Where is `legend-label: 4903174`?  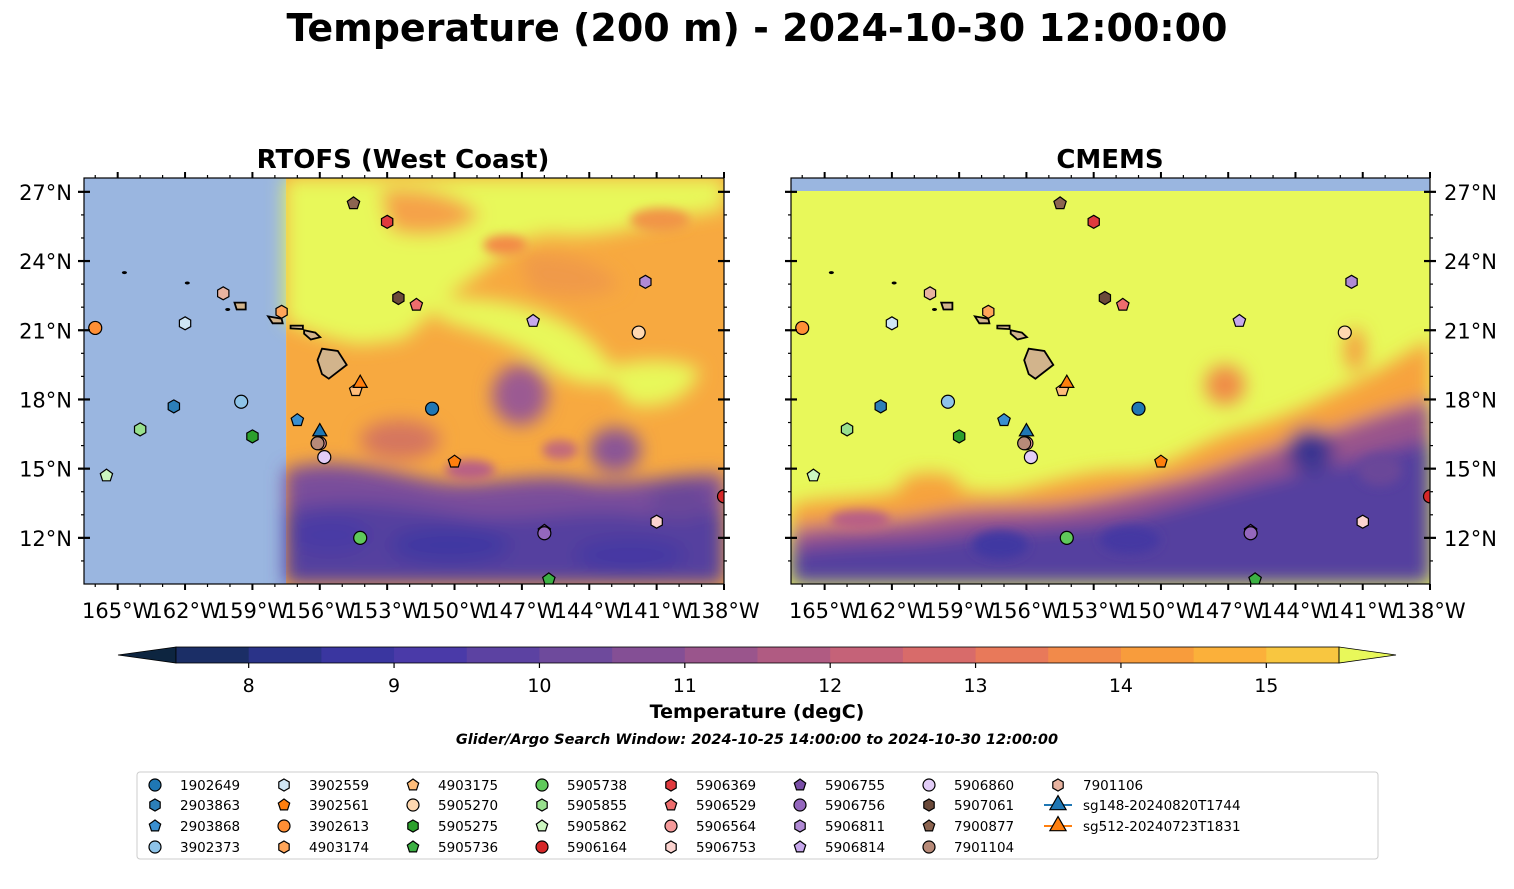 legend-label: 4903174 is located at coordinates (339, 848).